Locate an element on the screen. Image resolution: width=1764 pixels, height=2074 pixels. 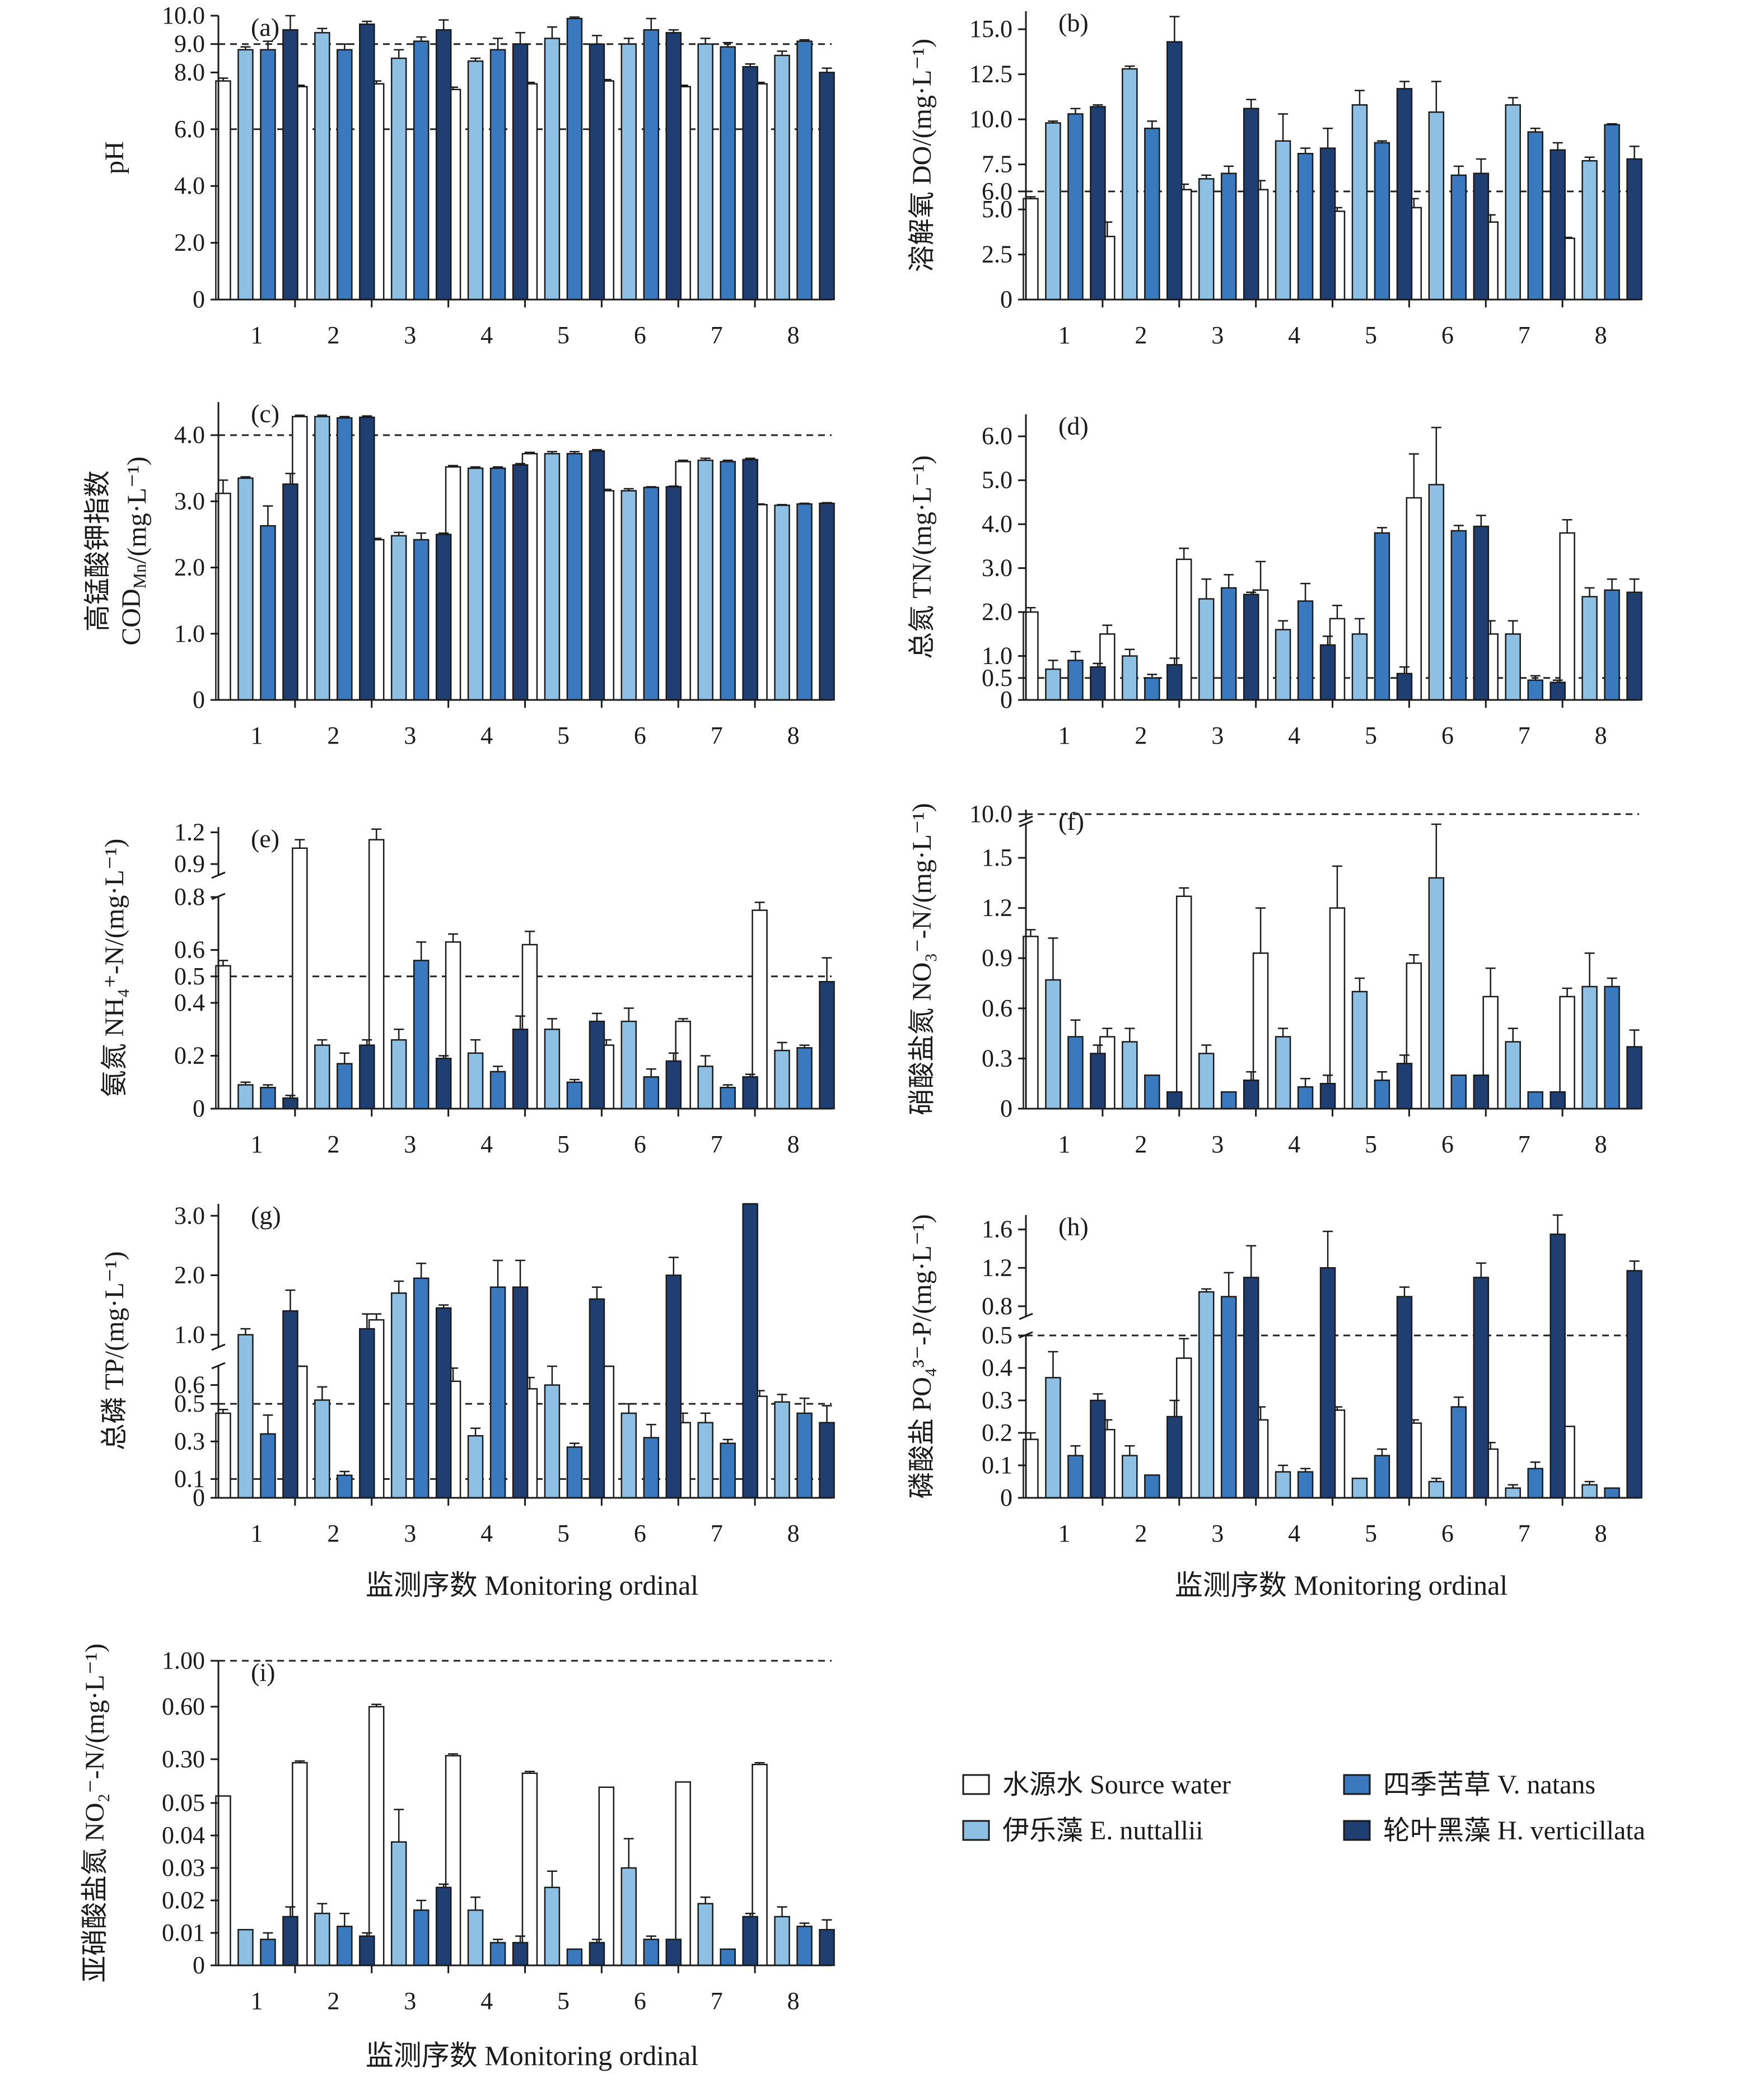
x-tick-label-e-7: 7 is located at coordinates (717, 1144).